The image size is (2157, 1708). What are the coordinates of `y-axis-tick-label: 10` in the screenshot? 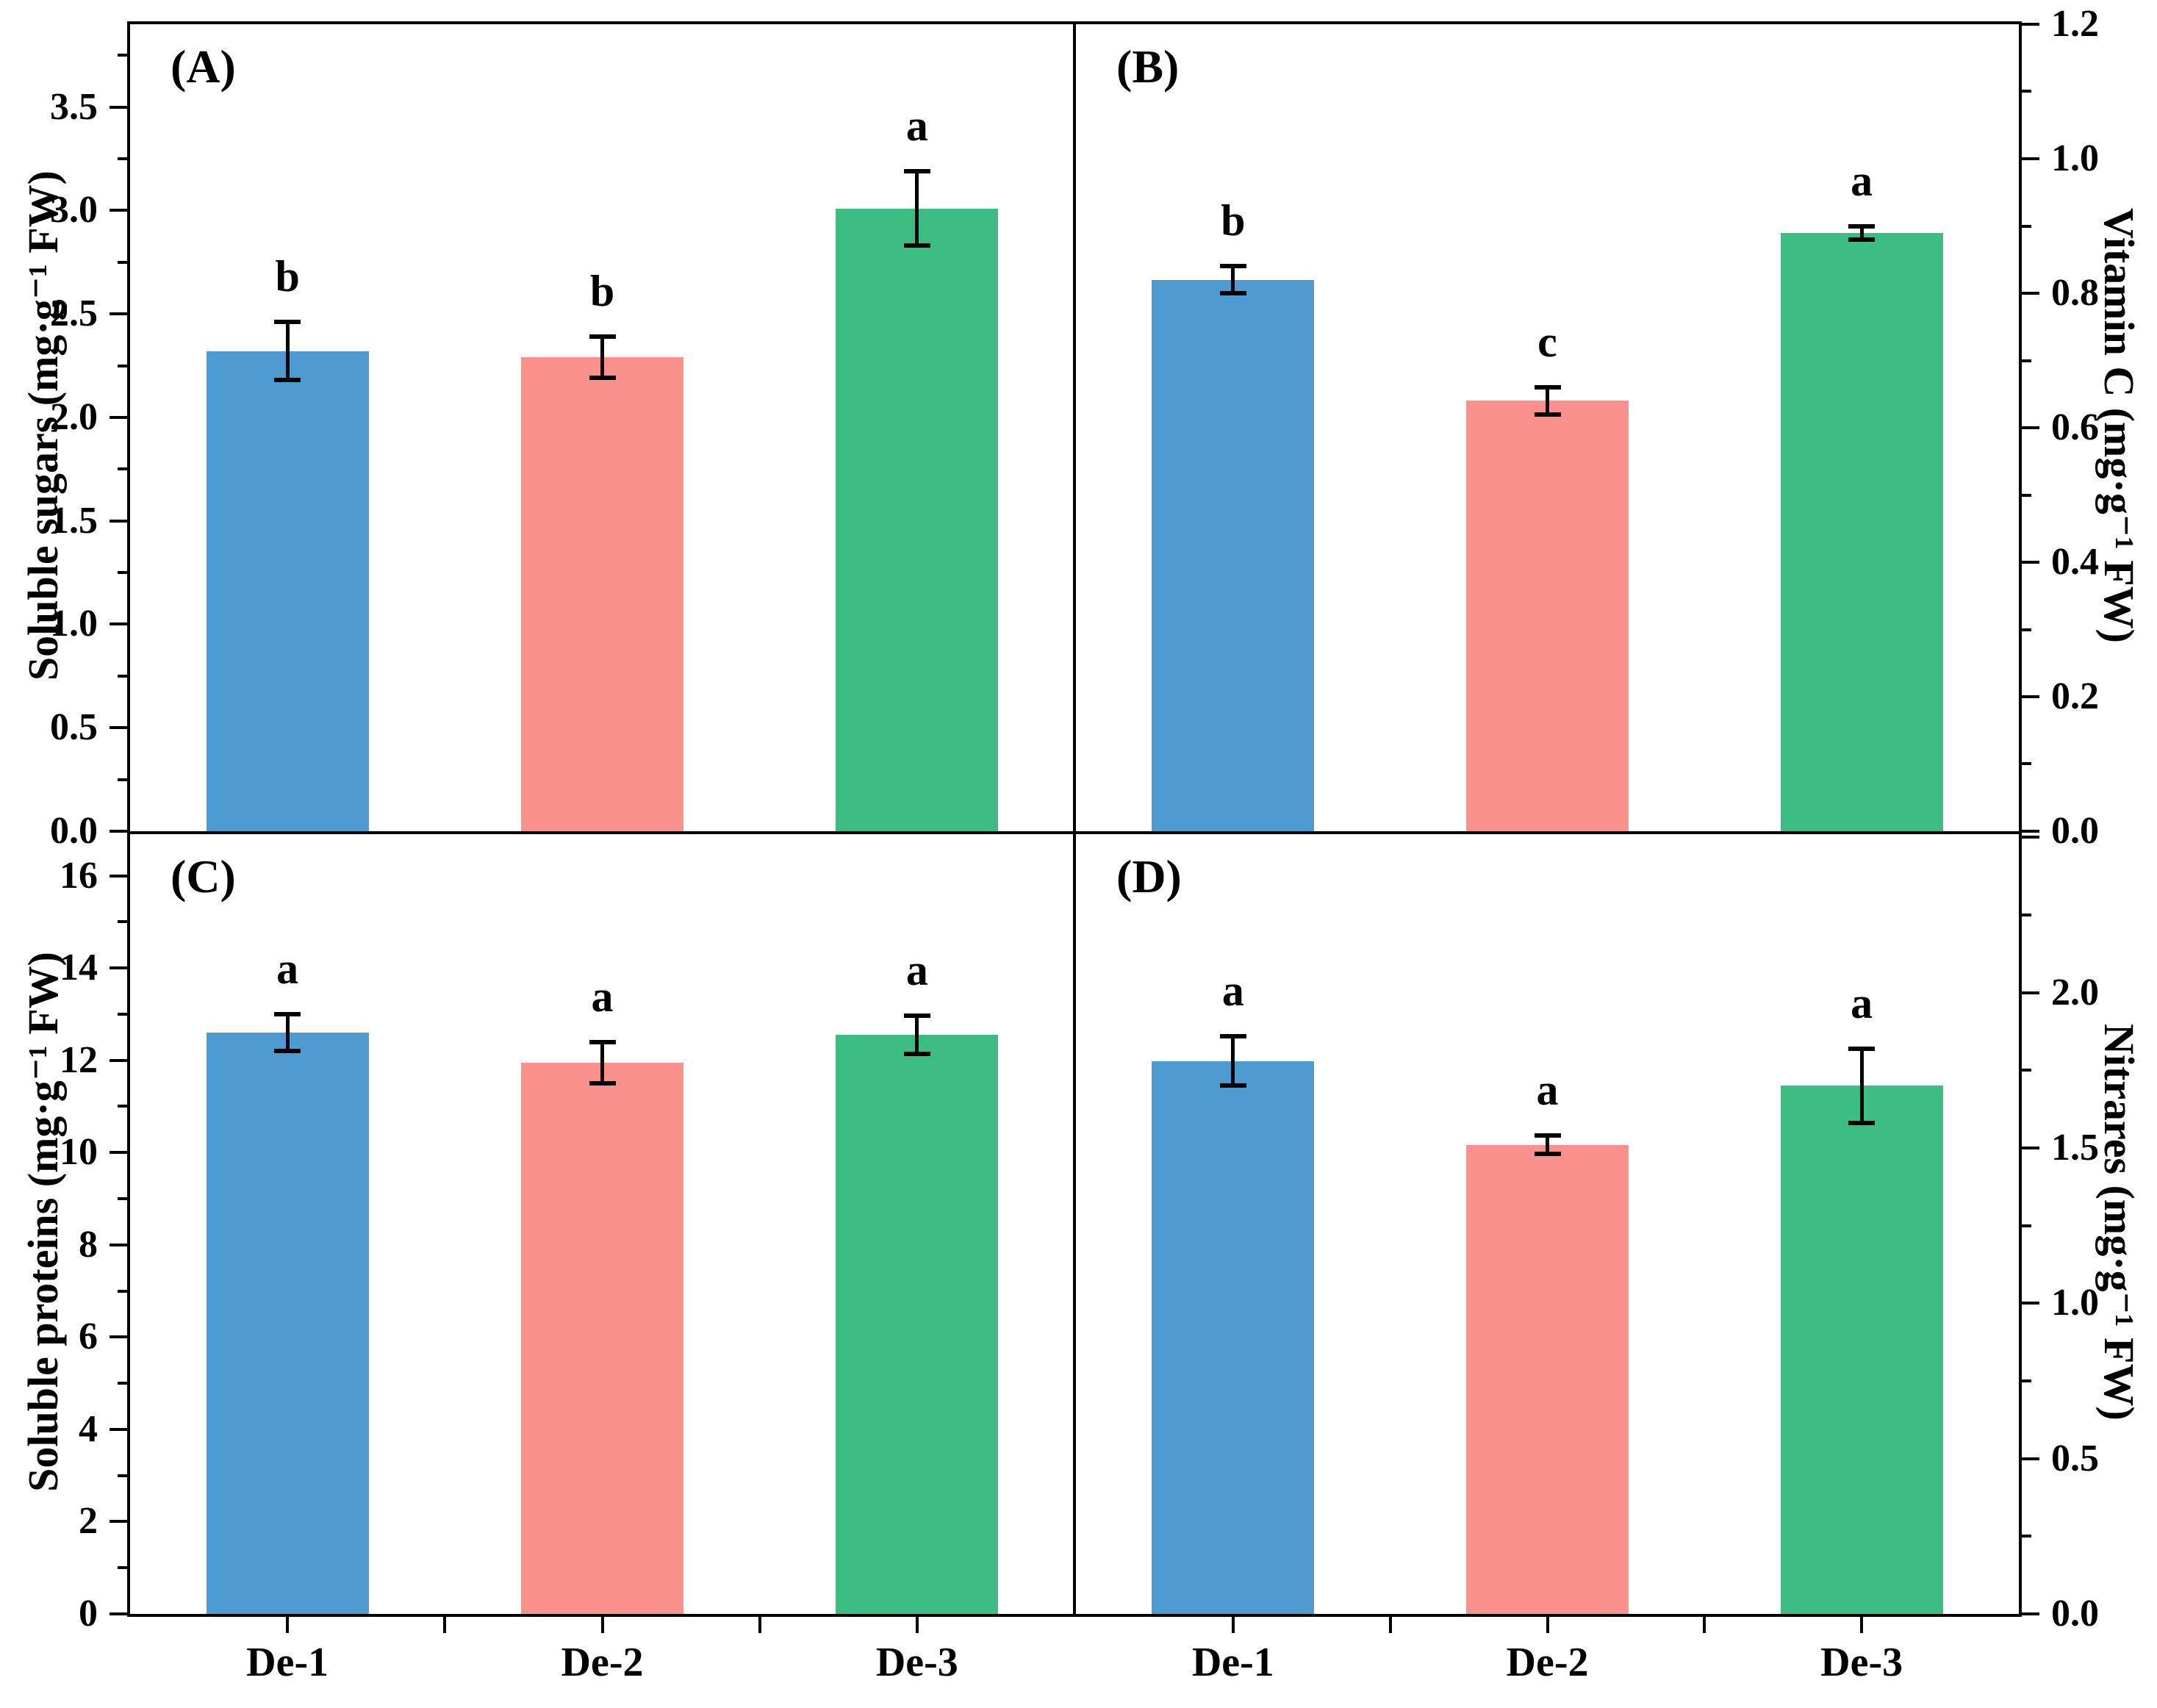 It's located at (79, 1152).